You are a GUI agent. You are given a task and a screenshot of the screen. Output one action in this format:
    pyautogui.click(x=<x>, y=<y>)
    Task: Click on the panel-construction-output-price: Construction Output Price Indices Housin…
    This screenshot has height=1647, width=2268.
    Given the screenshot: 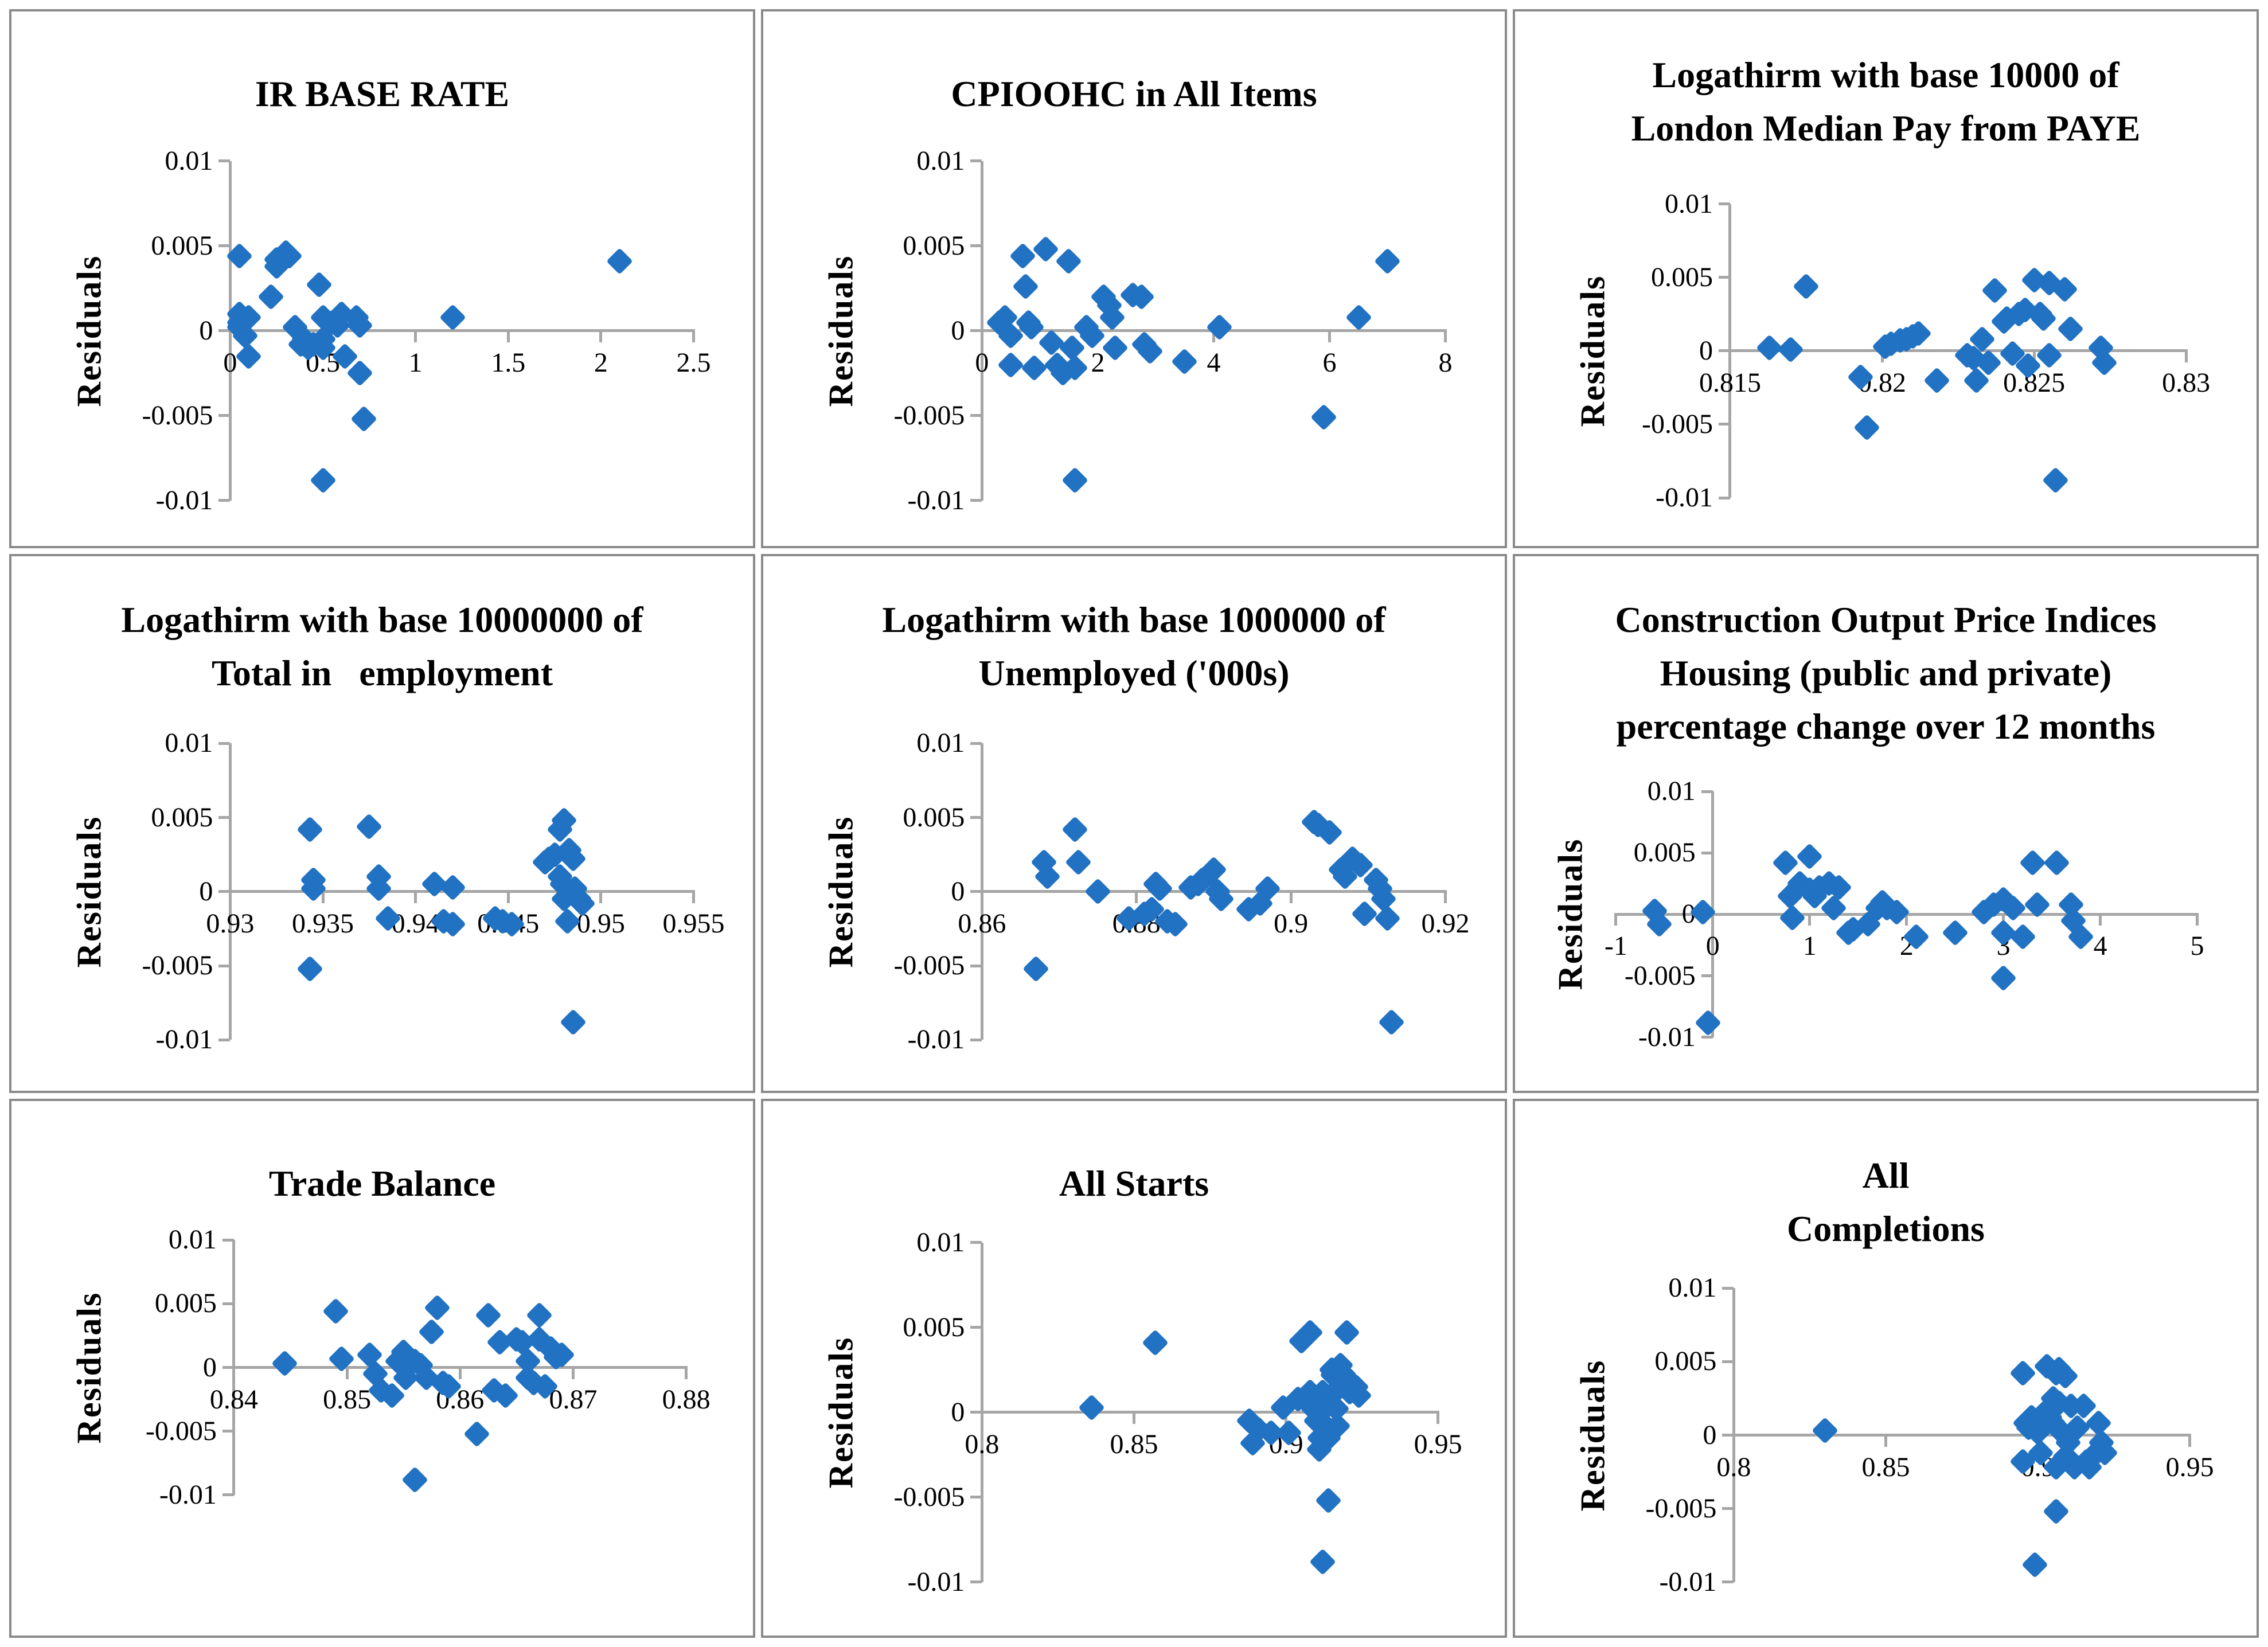 What is the action you would take?
    pyautogui.click(x=1886, y=823)
    